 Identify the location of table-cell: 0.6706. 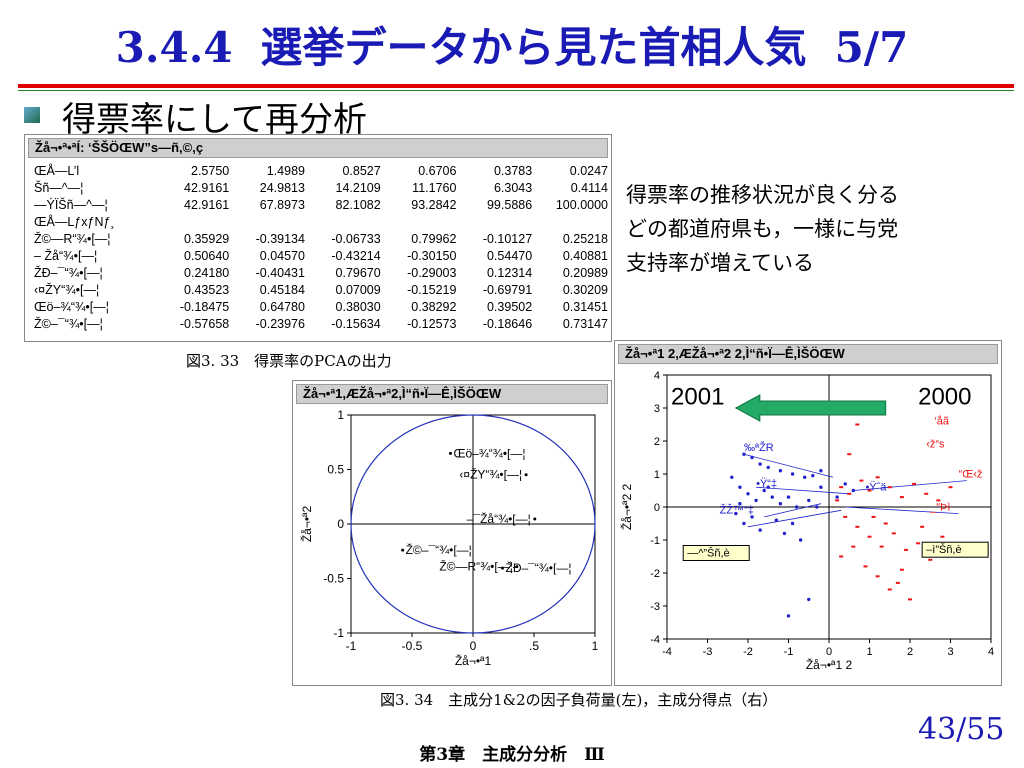
(437, 170).